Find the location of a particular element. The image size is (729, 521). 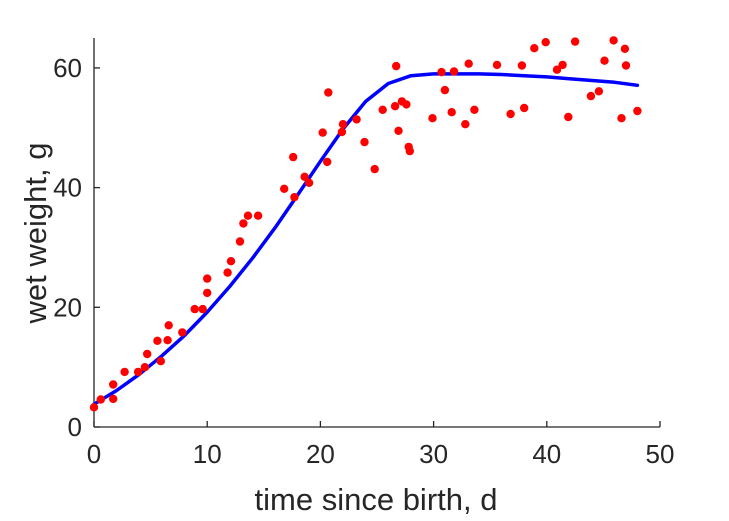

y-axis-label: wet weight, g is located at coordinates (35, 234).